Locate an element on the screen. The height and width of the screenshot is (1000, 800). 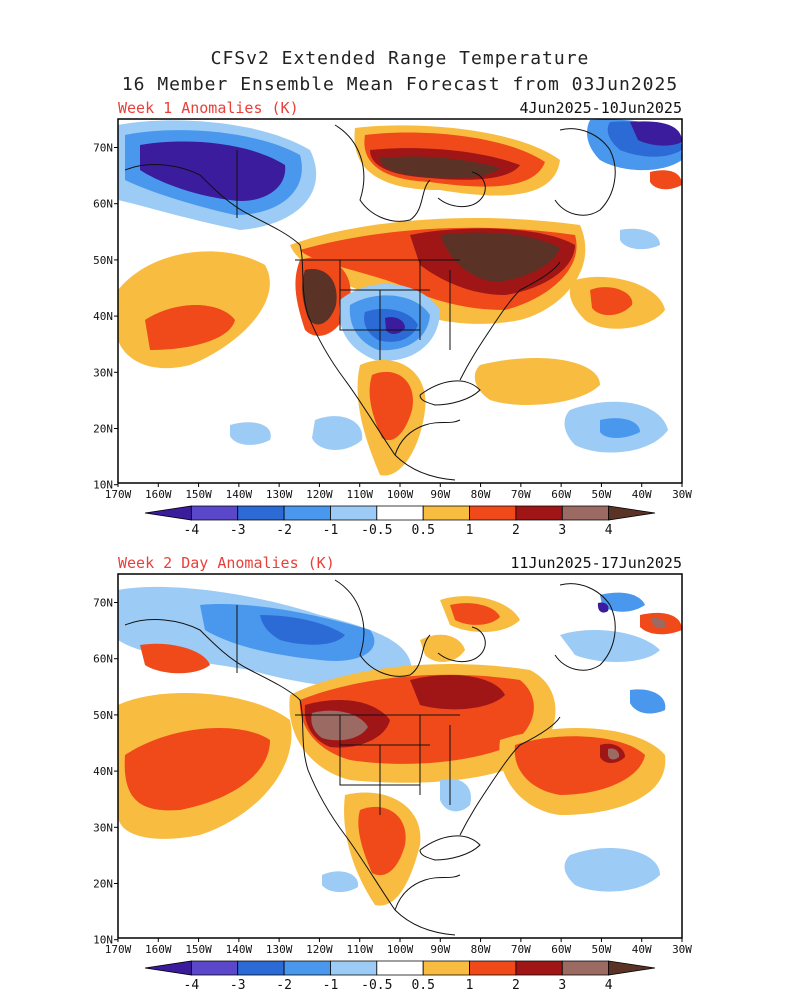
week1-colorbar-label: 1 is located at coordinates (470, 530).